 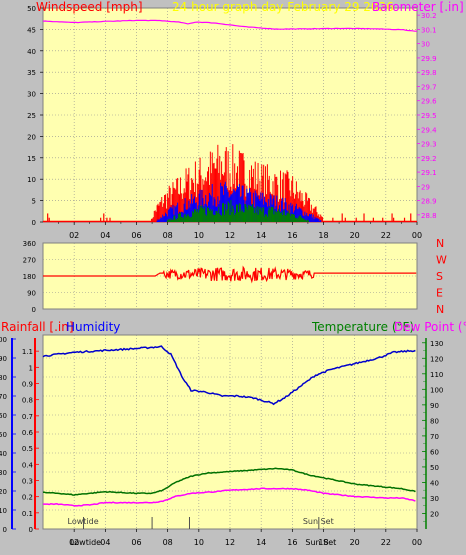 I want to click on wind-x-tick: 14, so click(x=261, y=235).